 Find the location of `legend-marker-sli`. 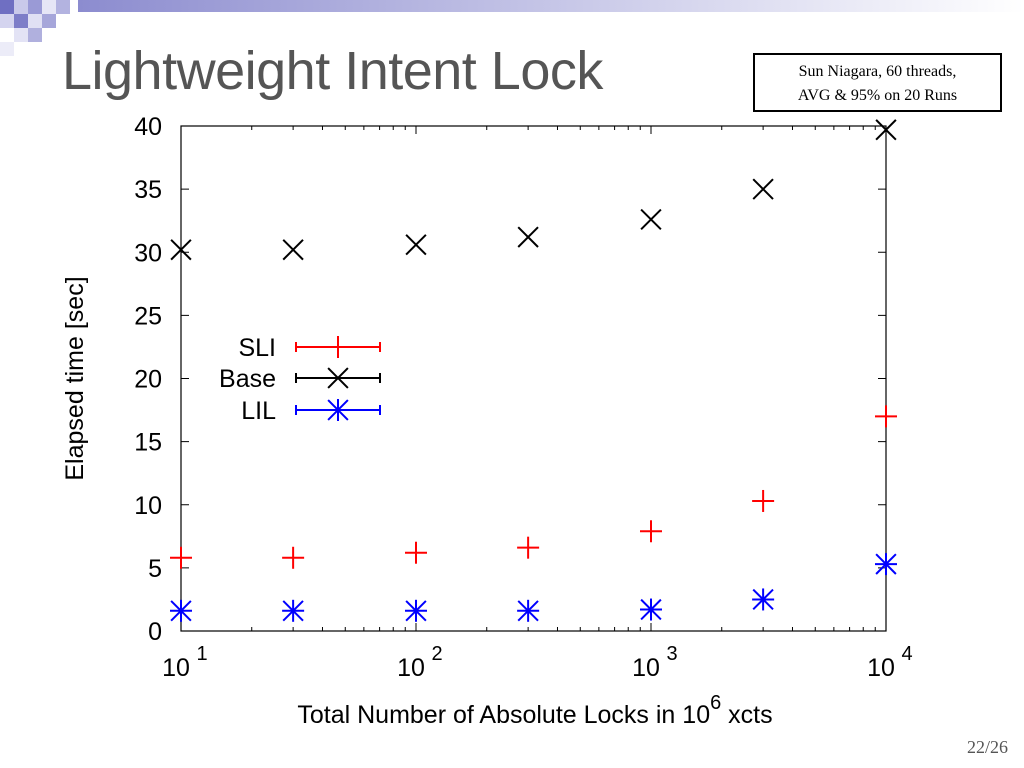

legend-marker-sli is located at coordinates (338, 347).